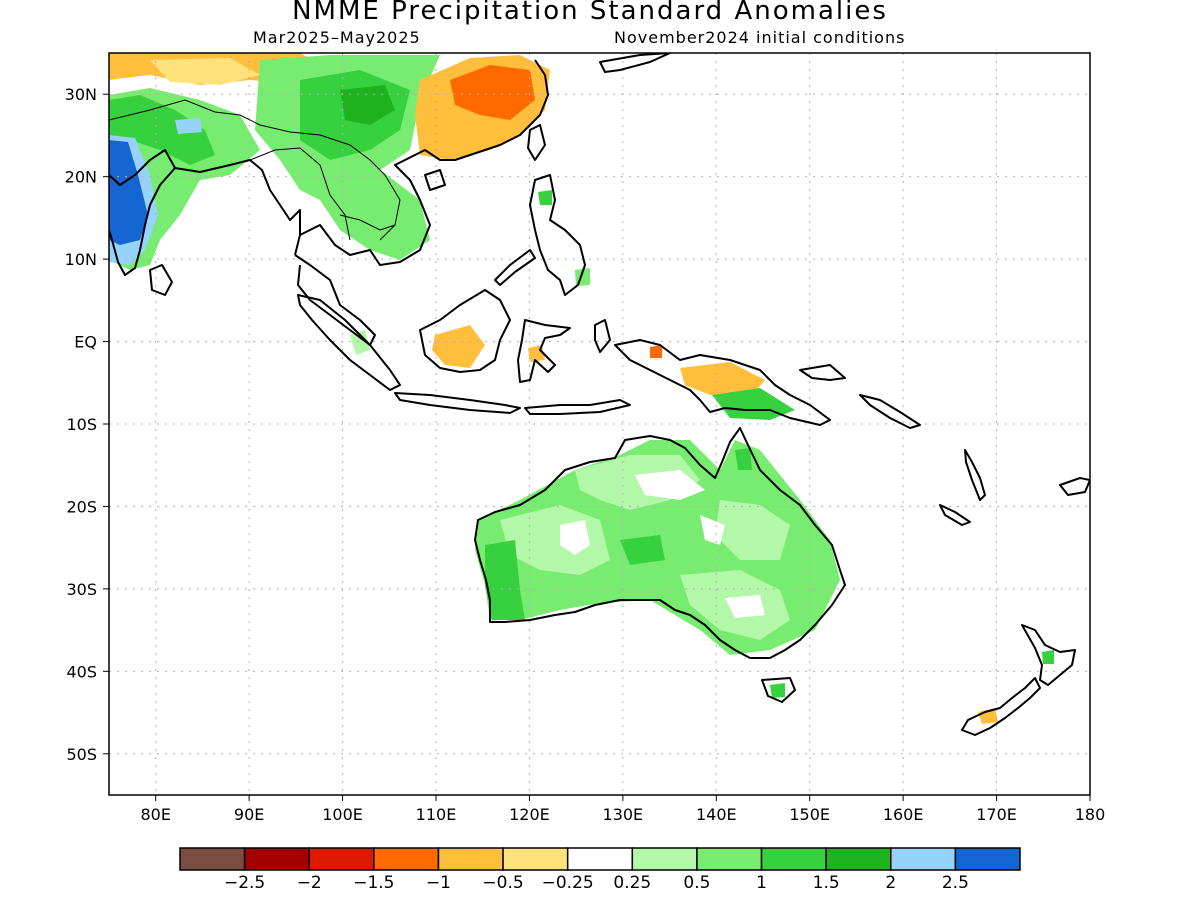 The height and width of the screenshot is (900, 1200). I want to click on colorbar-label: −0.5, so click(502, 883).